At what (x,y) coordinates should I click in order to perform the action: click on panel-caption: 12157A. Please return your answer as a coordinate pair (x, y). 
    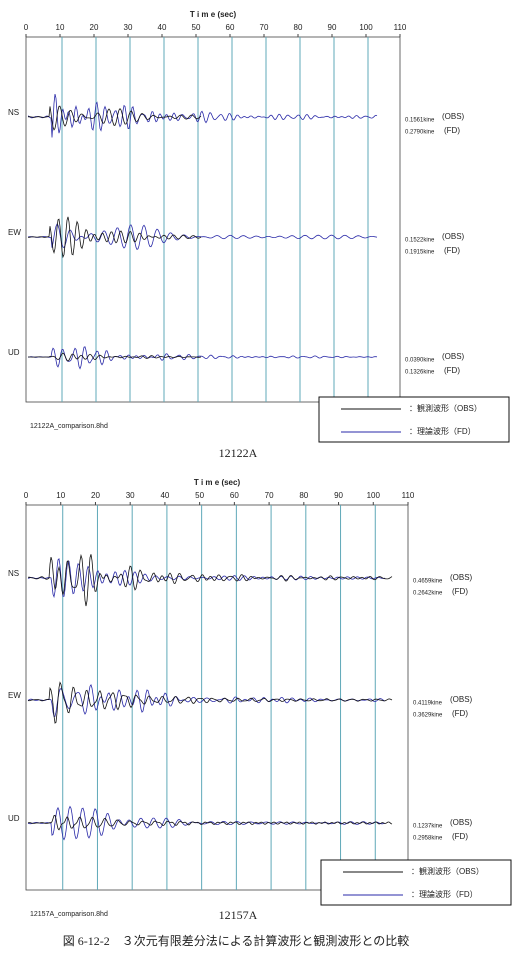
    Looking at the image, I should click on (238, 915).